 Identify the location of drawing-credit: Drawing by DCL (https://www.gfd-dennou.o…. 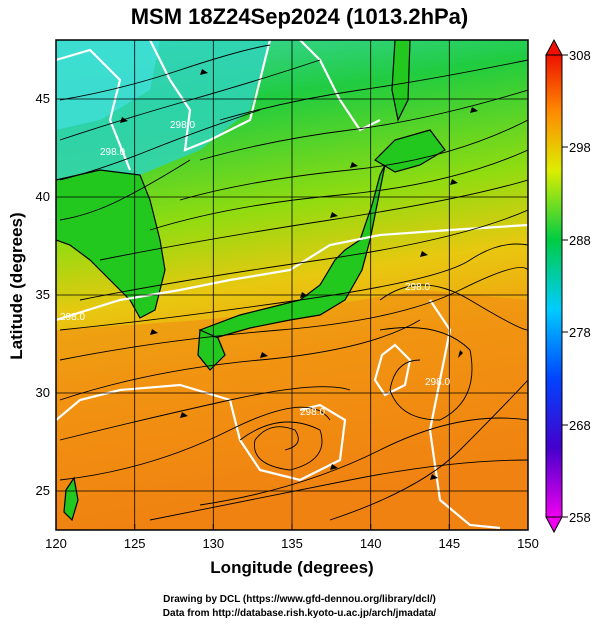
(299, 599).